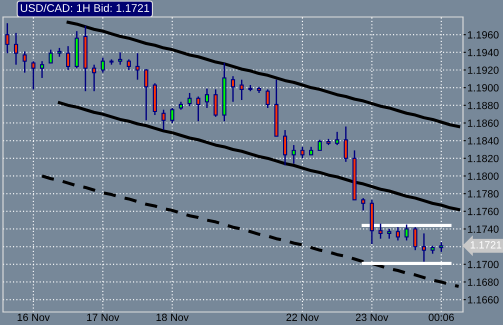  I want to click on y-tick-label: 1.1680, so click(483, 282).